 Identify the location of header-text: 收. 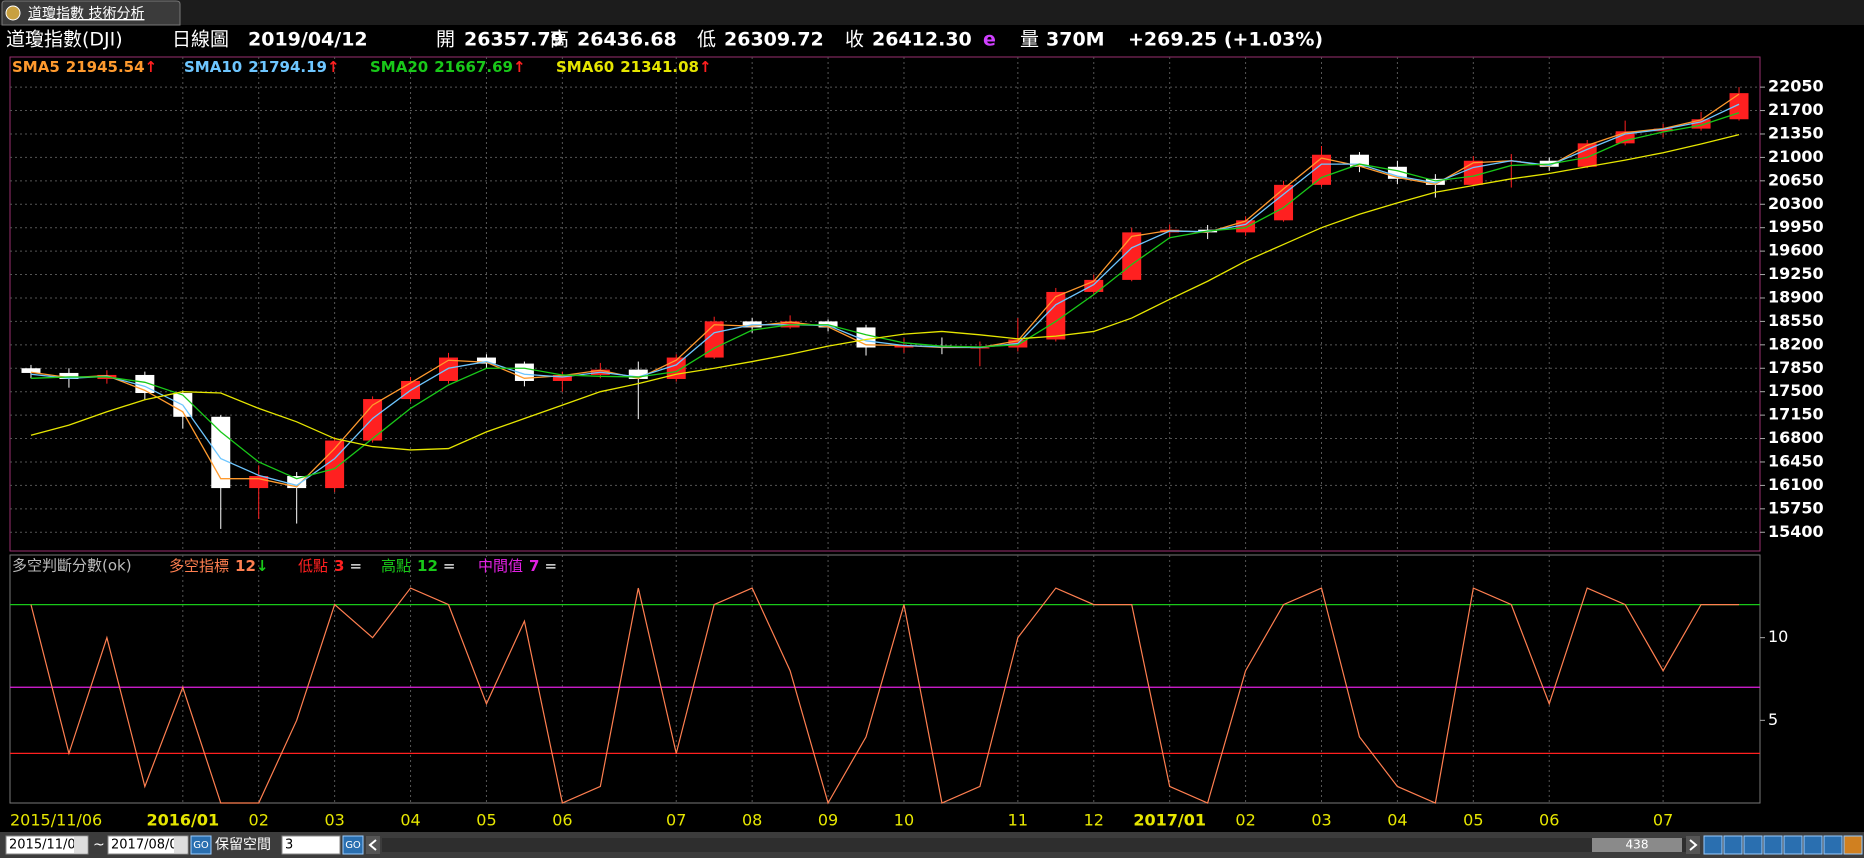
(854, 40).